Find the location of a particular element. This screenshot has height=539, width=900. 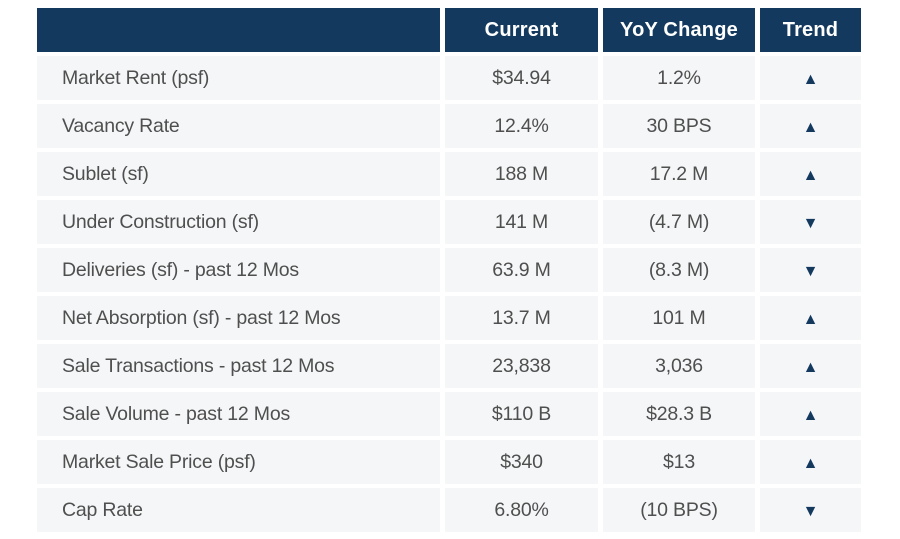

table-row: Sale Volume - past 12 Mos $110 B $28.3 B ▲ is located at coordinates (449, 414).